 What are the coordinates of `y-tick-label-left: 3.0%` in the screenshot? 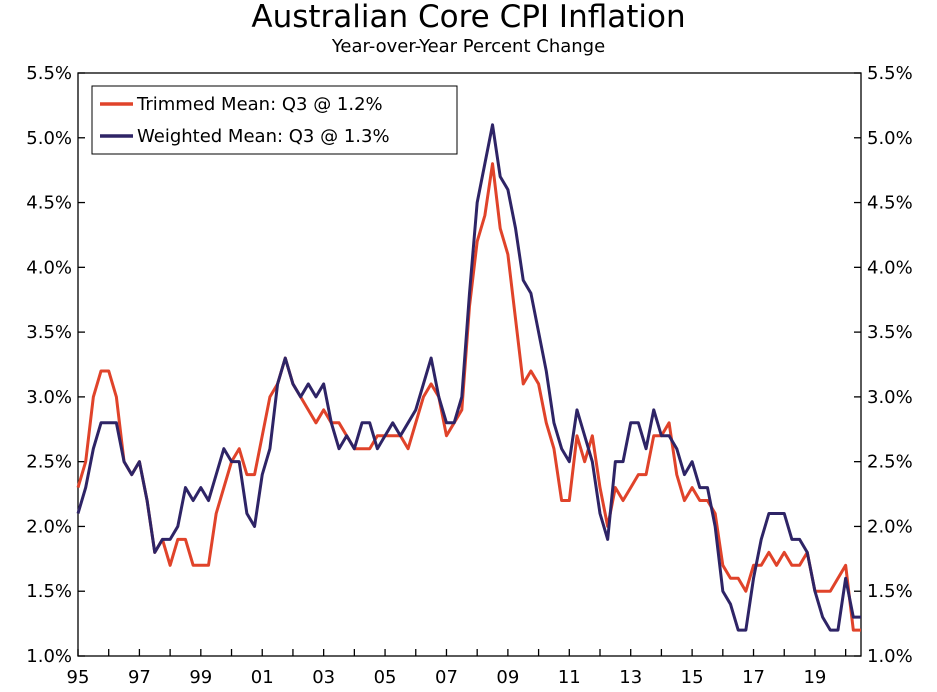 It's located at (49, 397).